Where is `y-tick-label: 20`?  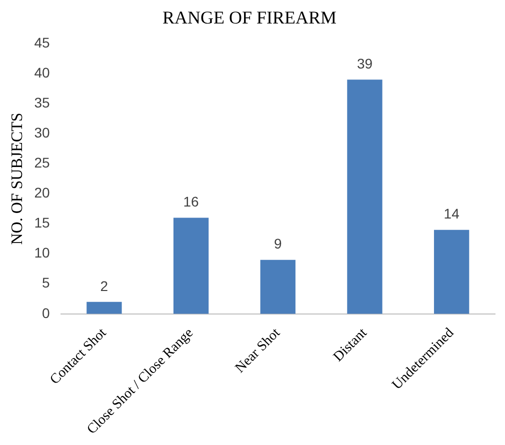 y-tick-label: 20 is located at coordinates (42, 192).